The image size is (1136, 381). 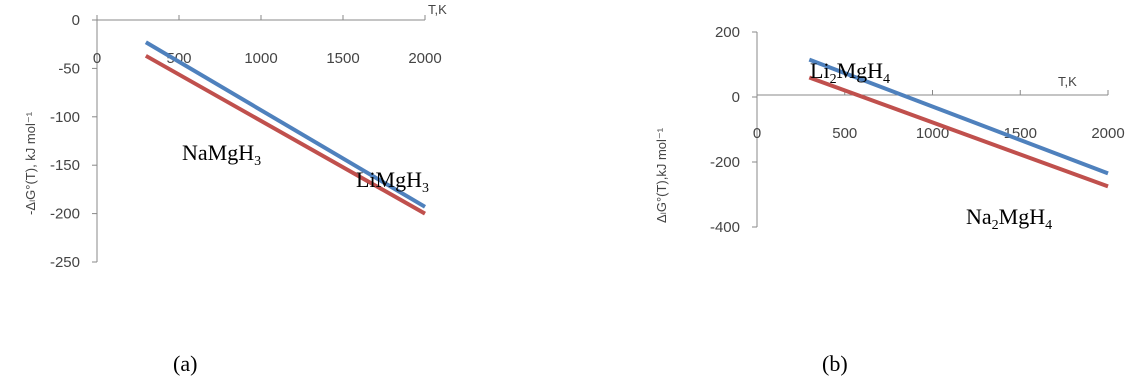 I want to click on chart-b-x-tick-label: 2000, so click(x=1107, y=133).